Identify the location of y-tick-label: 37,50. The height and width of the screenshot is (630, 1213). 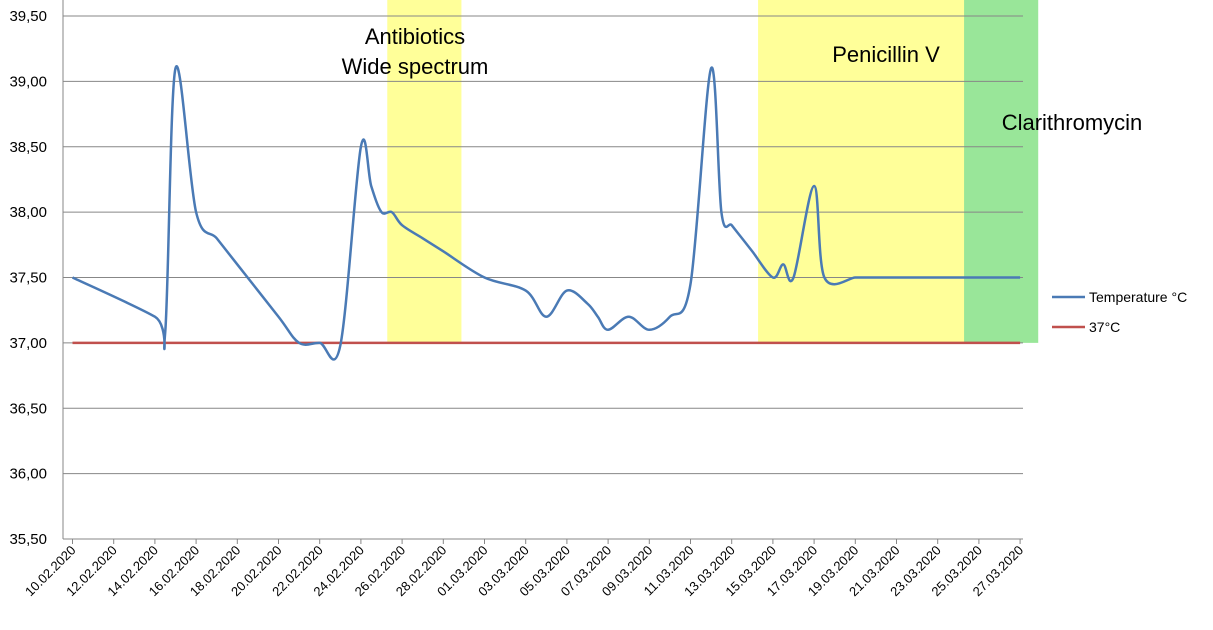
(28, 278).